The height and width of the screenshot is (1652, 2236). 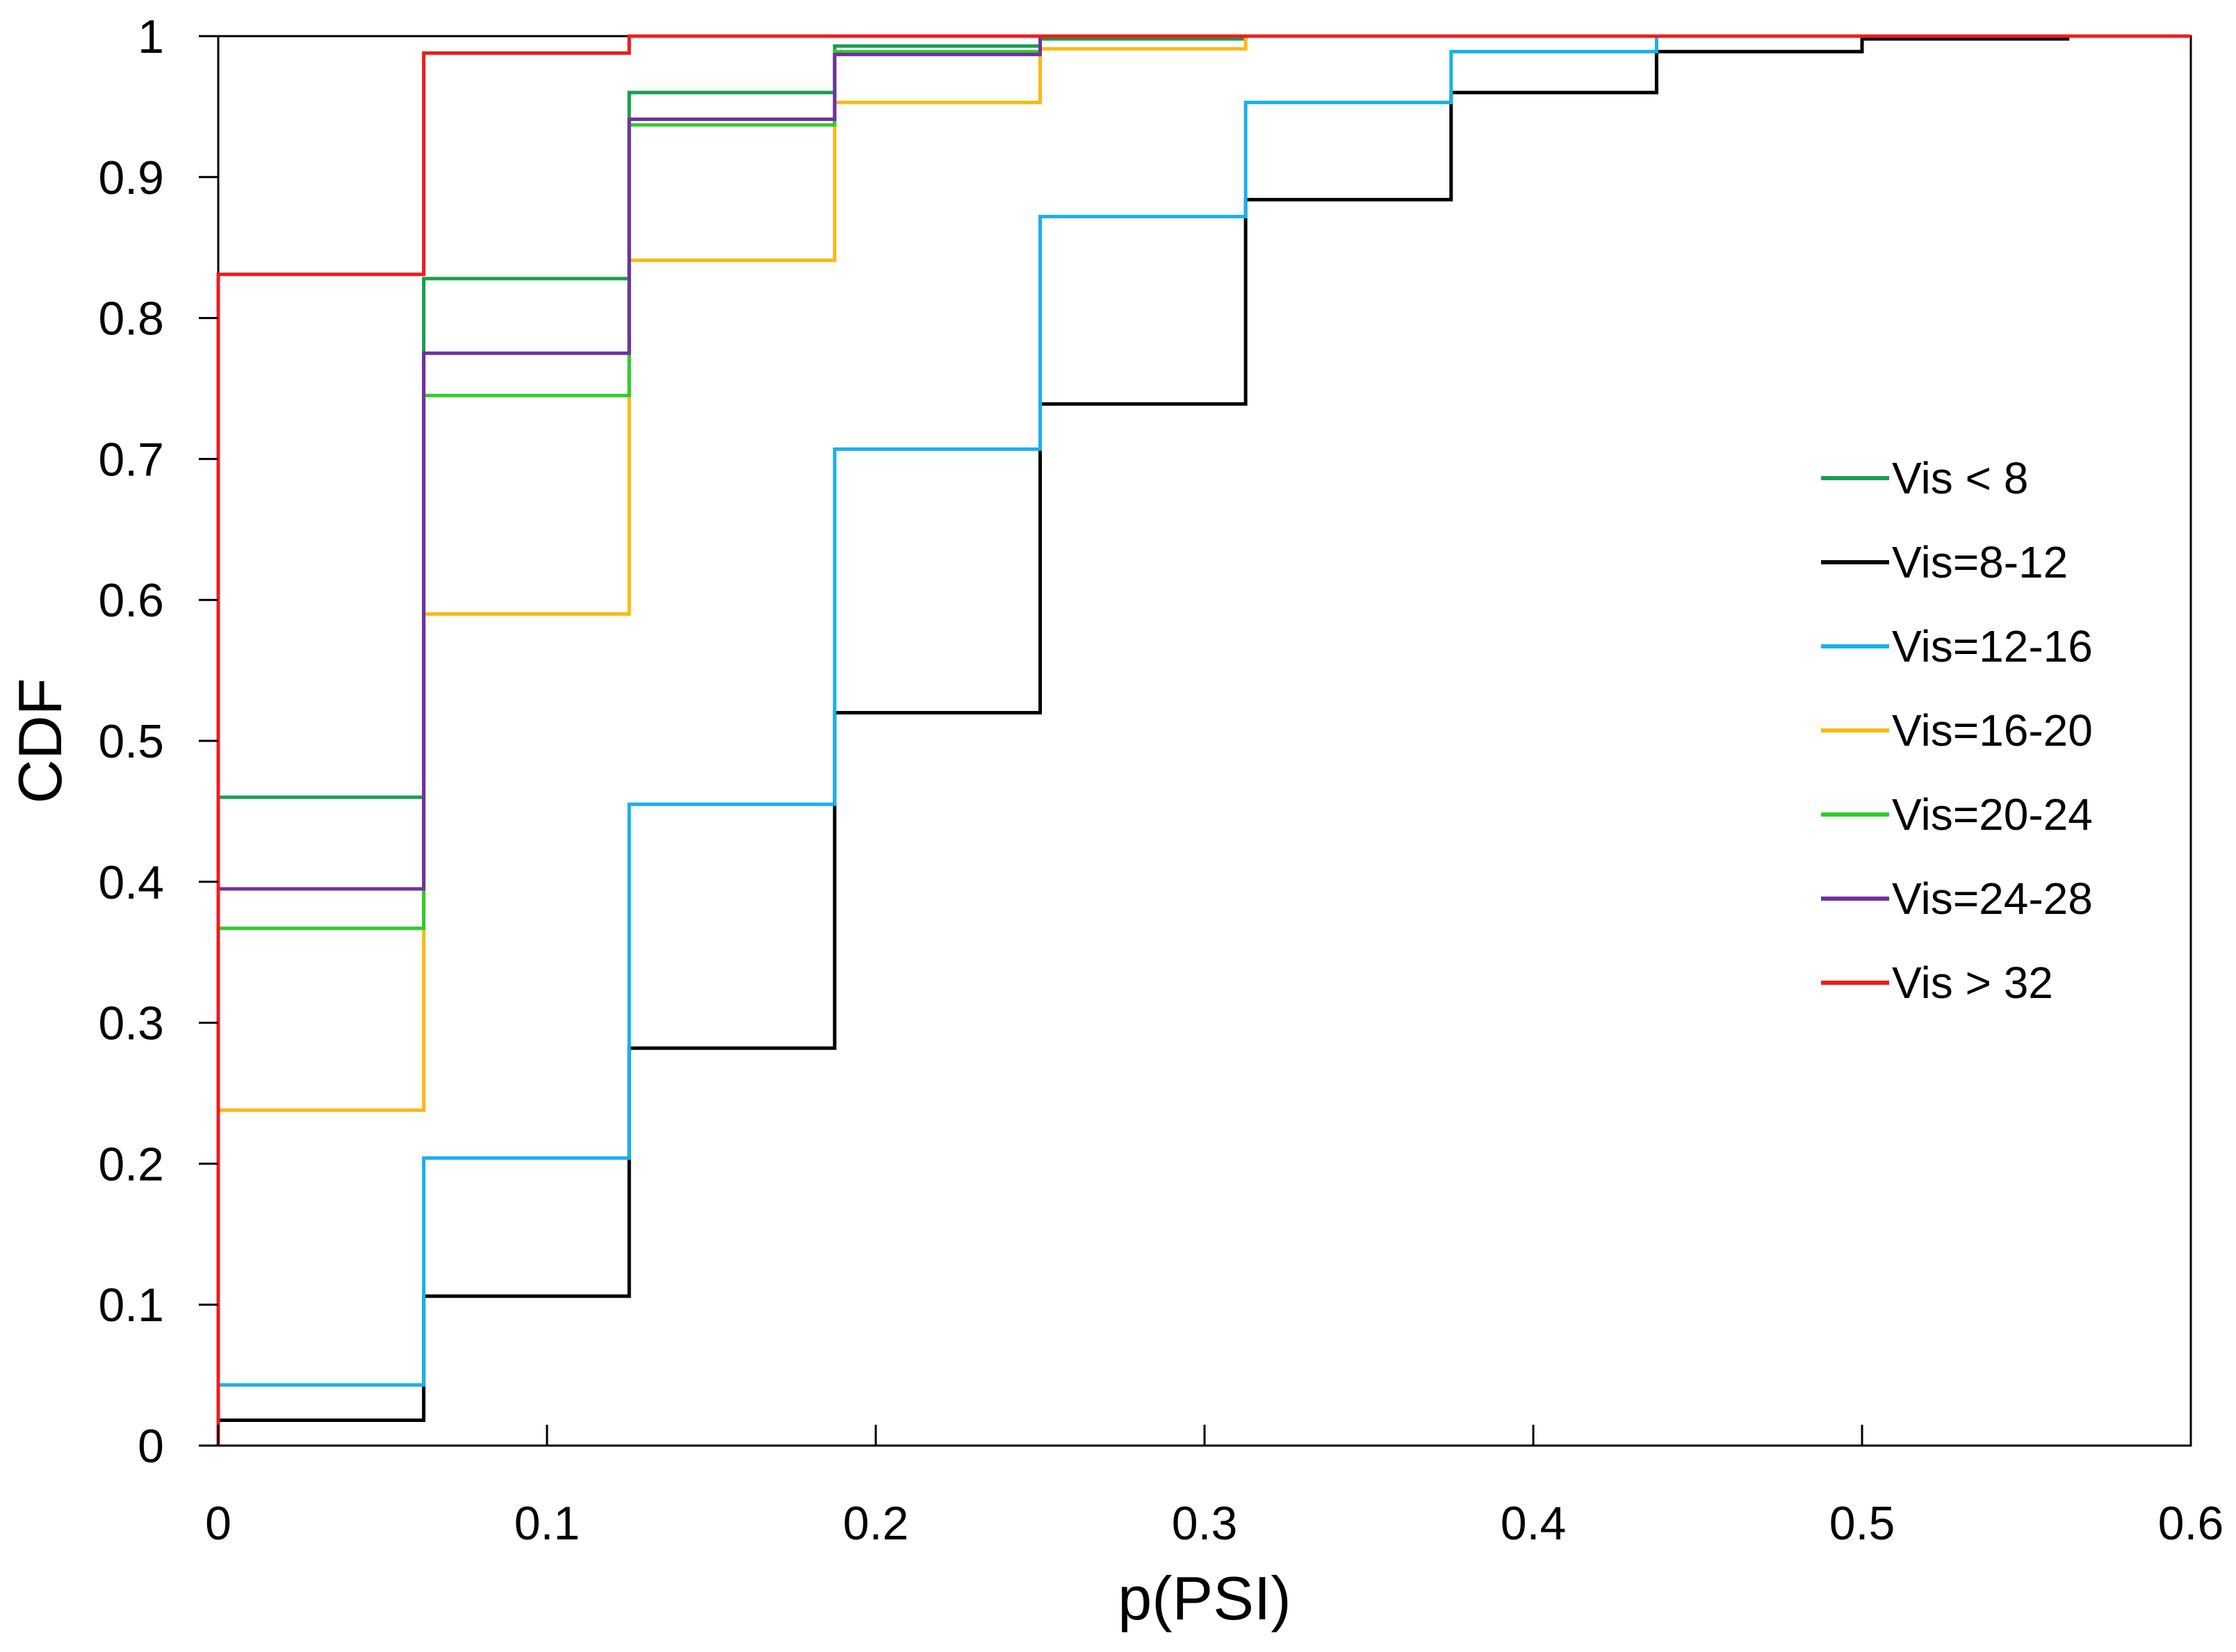 What do you see at coordinates (1972, 983) in the screenshot?
I see `legend-label: Vis > 32` at bounding box center [1972, 983].